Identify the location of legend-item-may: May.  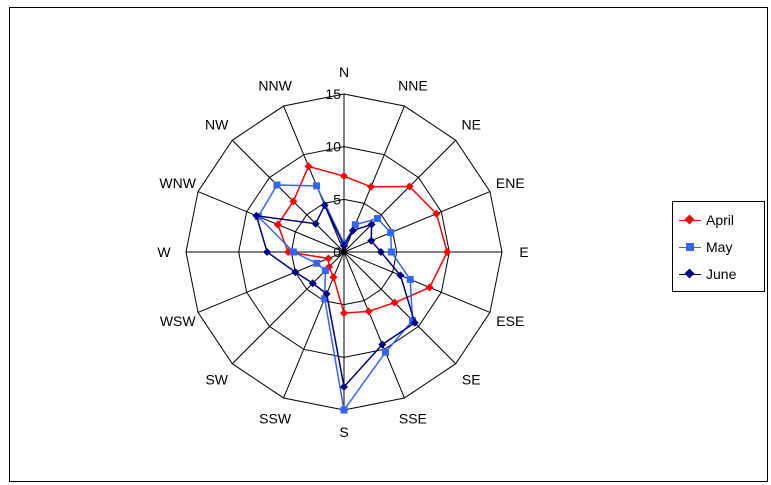
(721, 247).